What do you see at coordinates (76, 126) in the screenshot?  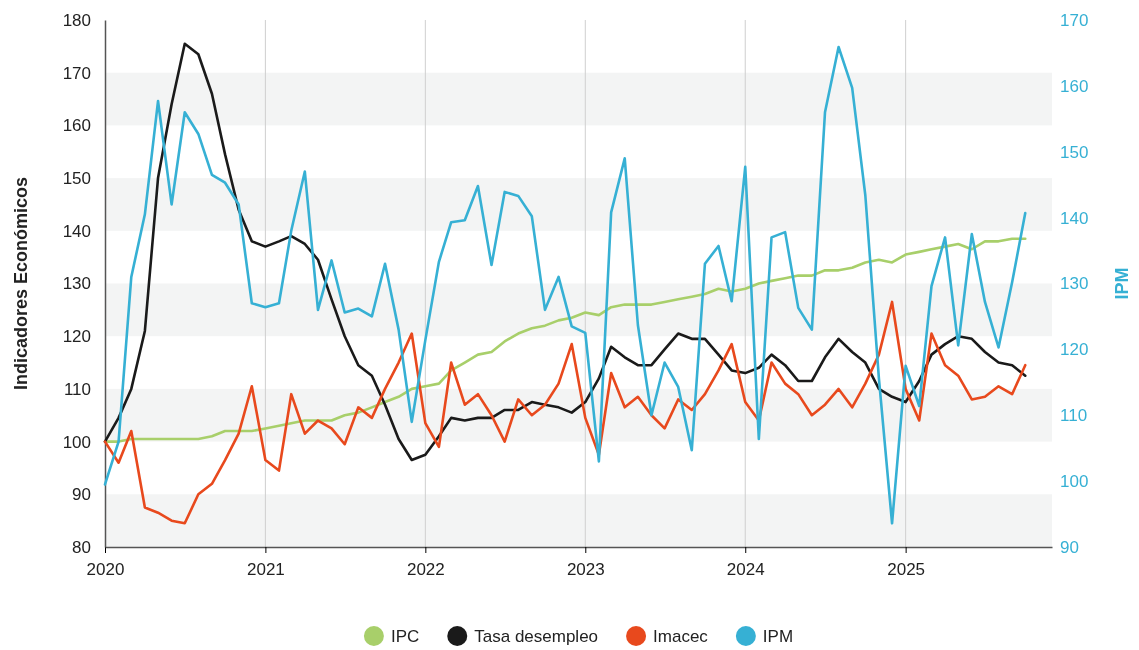 I see `y-tick-label: 160` at bounding box center [76, 126].